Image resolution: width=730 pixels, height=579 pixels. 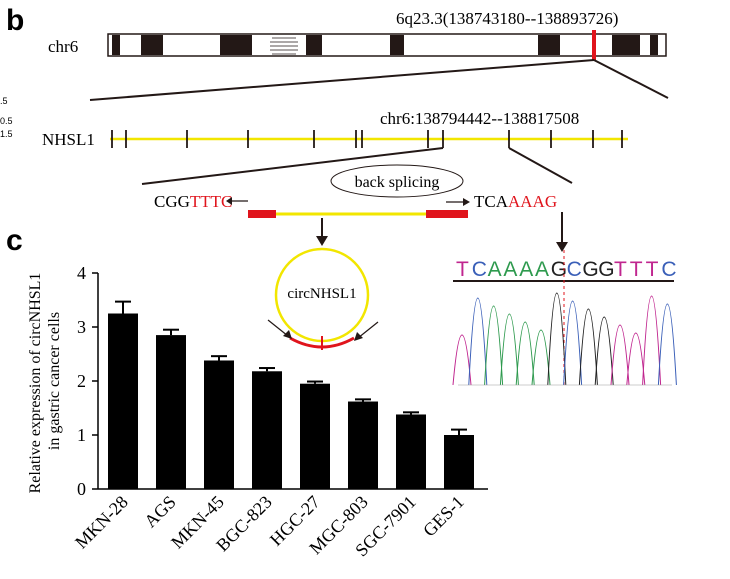 I want to click on primer-arrow-circ-right, so click(x=368, y=330).